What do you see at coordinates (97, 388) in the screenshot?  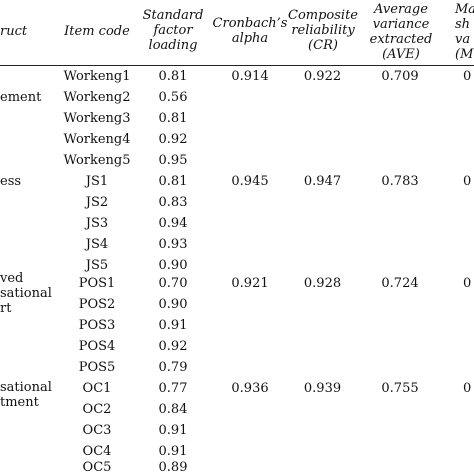 I see `item-code: OC1` at bounding box center [97, 388].